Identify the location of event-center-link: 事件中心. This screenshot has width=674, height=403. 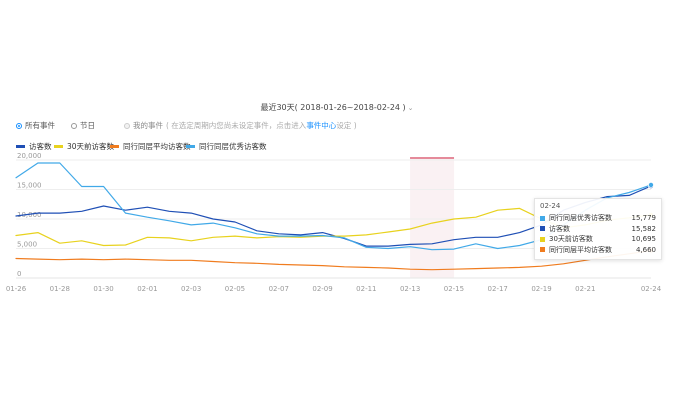
(321, 125).